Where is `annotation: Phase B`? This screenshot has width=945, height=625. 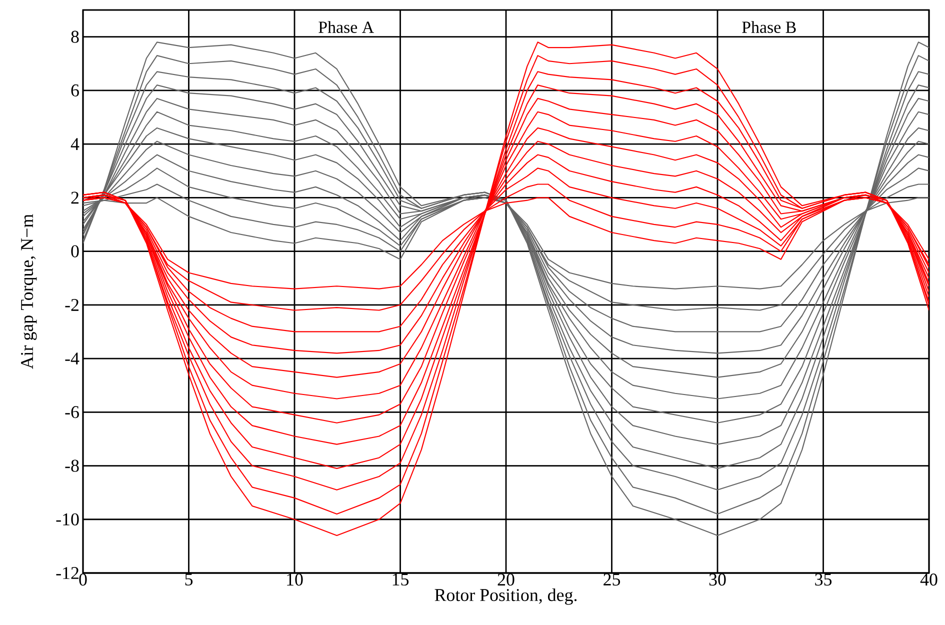
annotation: Phase B is located at coordinates (769, 27).